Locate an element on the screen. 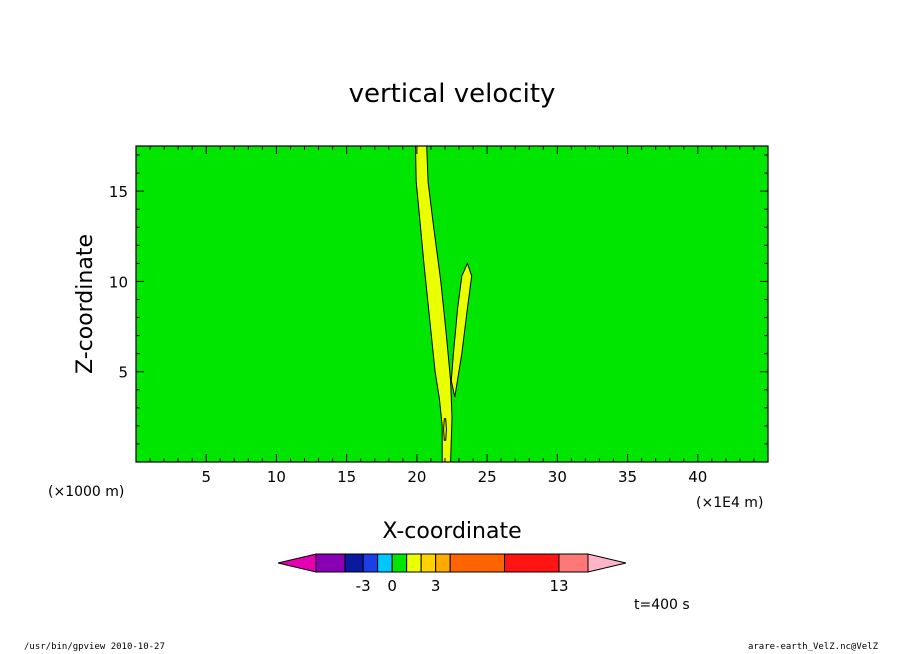 This screenshot has height=654, width=904. contour-side-lobe is located at coordinates (461, 330).